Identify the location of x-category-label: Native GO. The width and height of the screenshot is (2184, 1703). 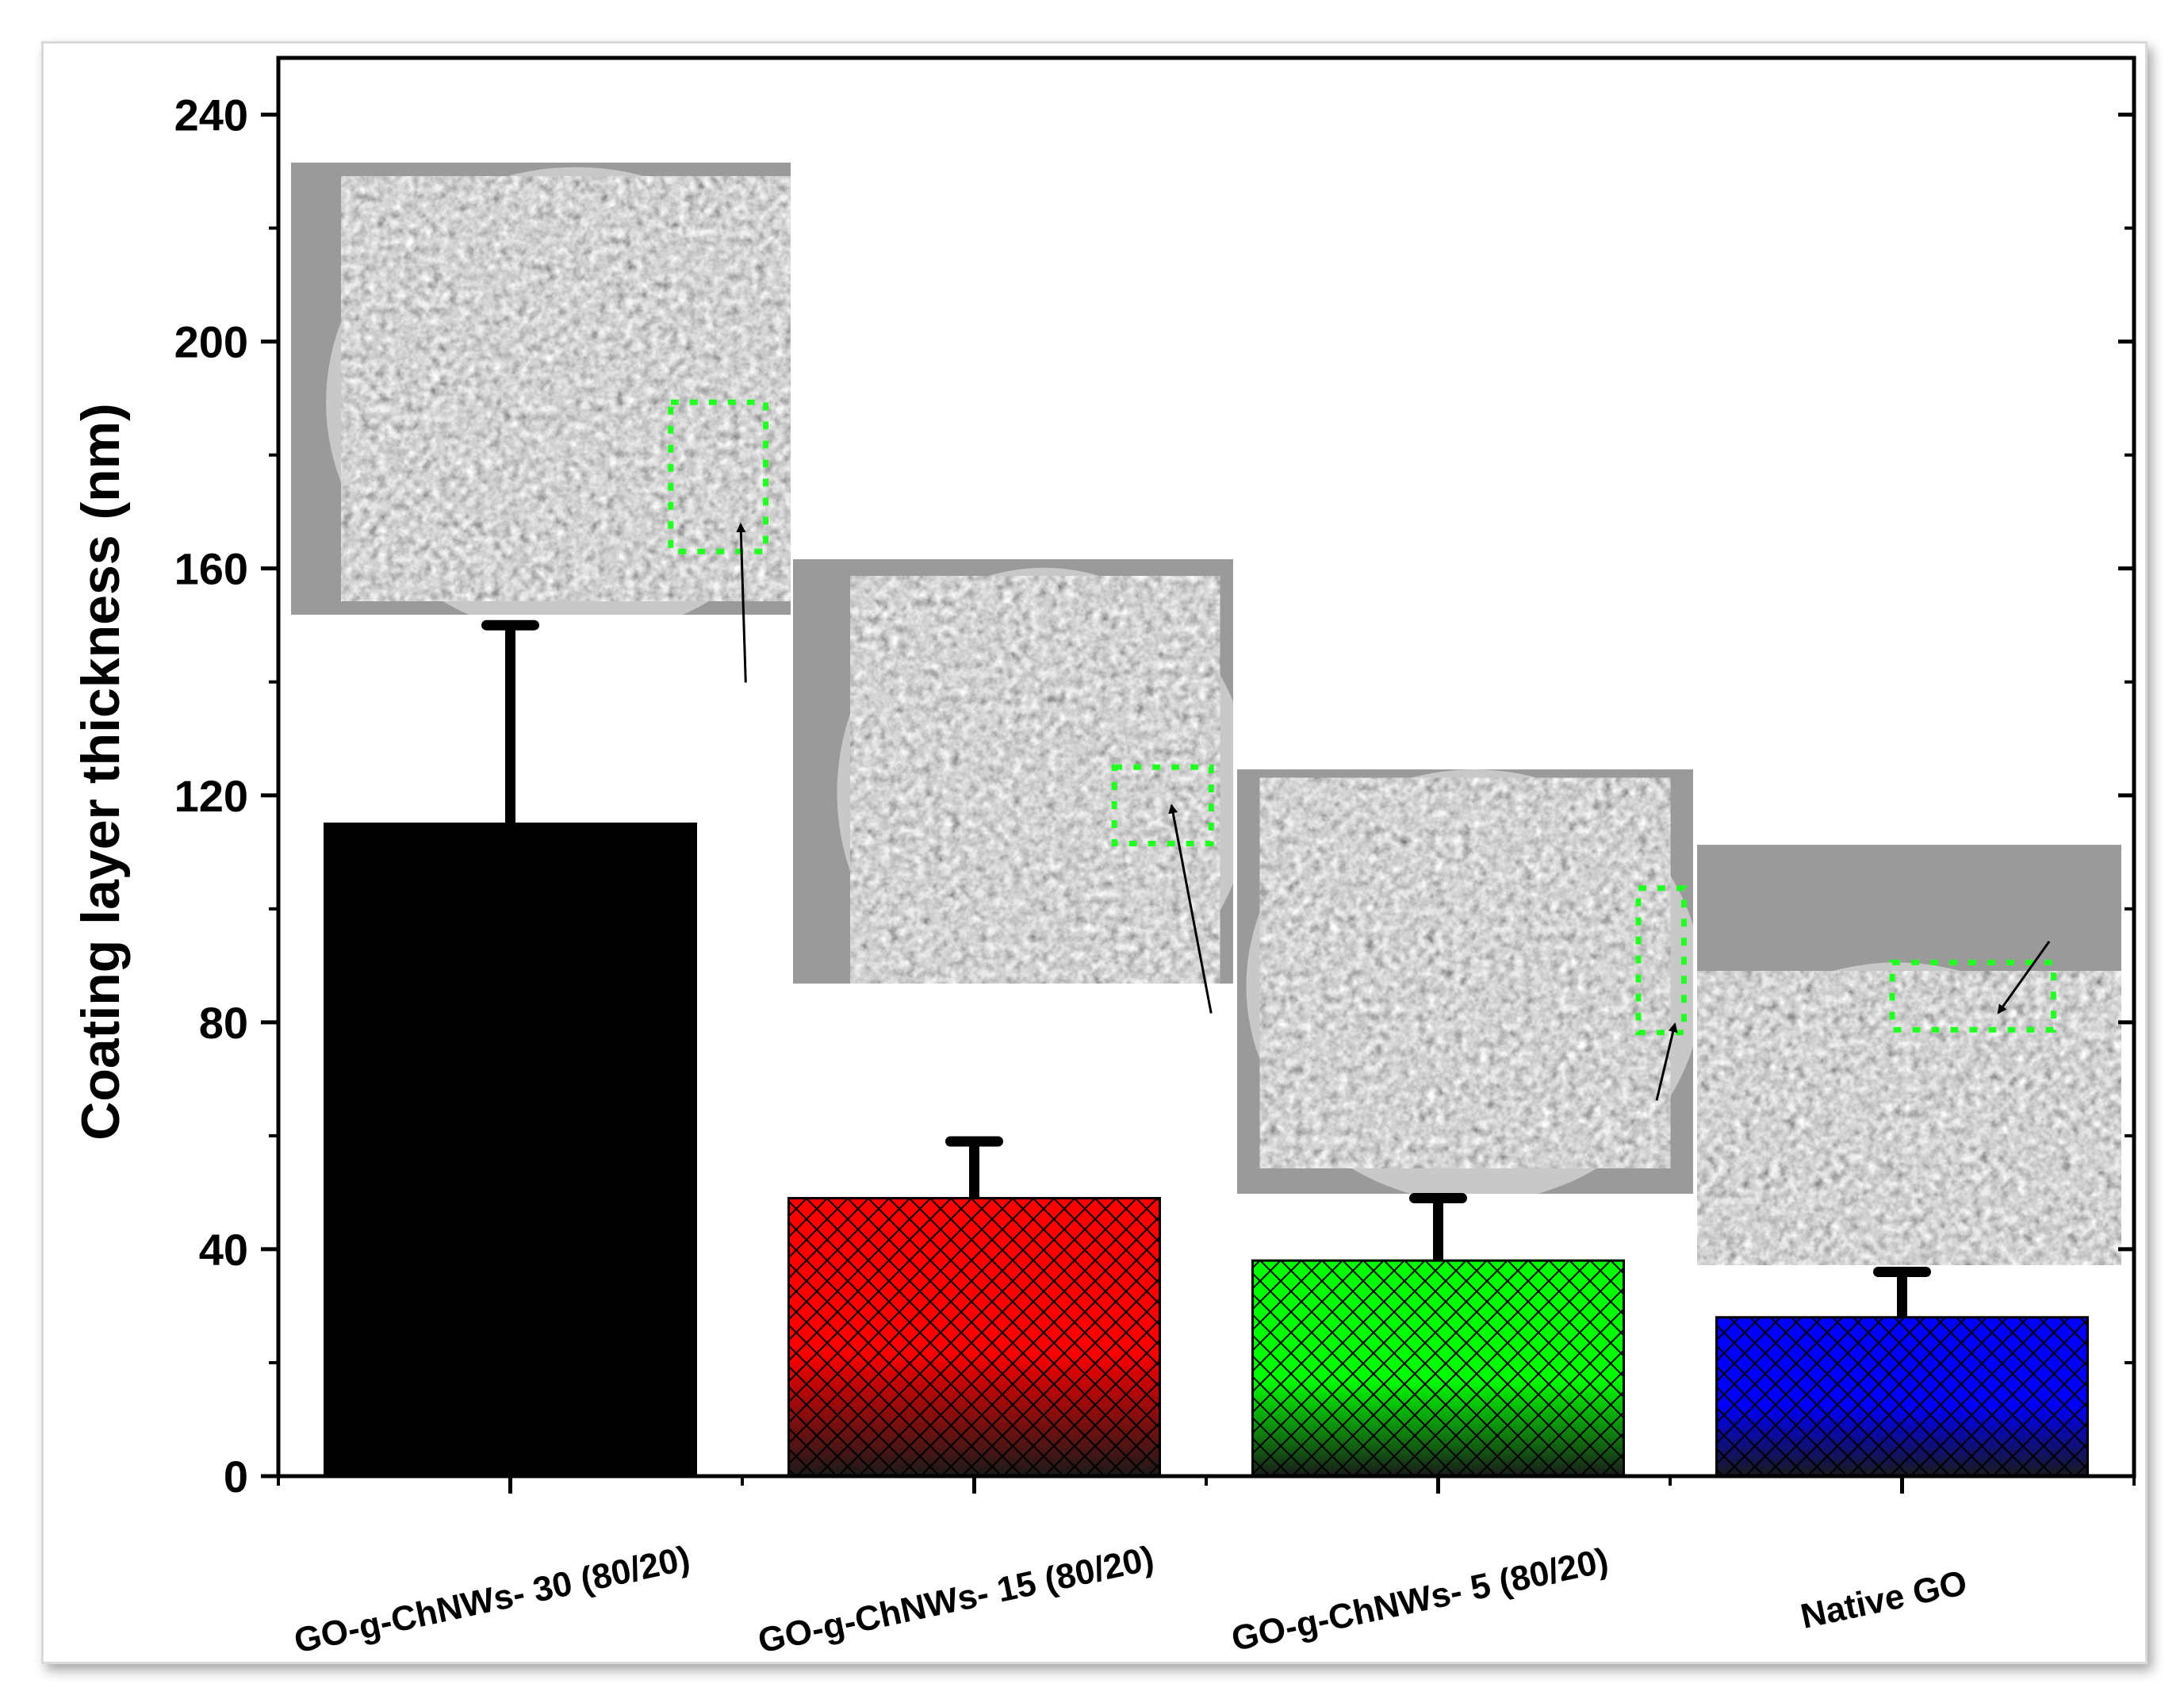
(1883, 1600).